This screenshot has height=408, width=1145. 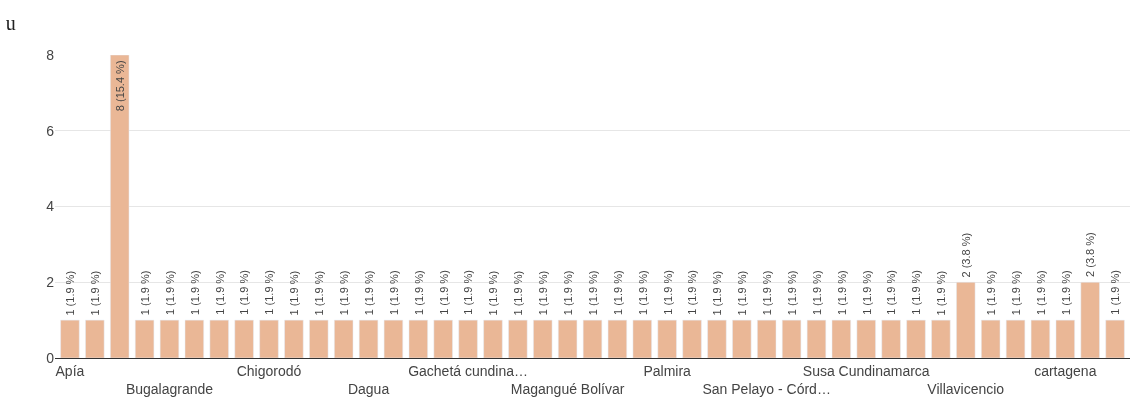 I want to click on chart-title: u, so click(x=10, y=23).